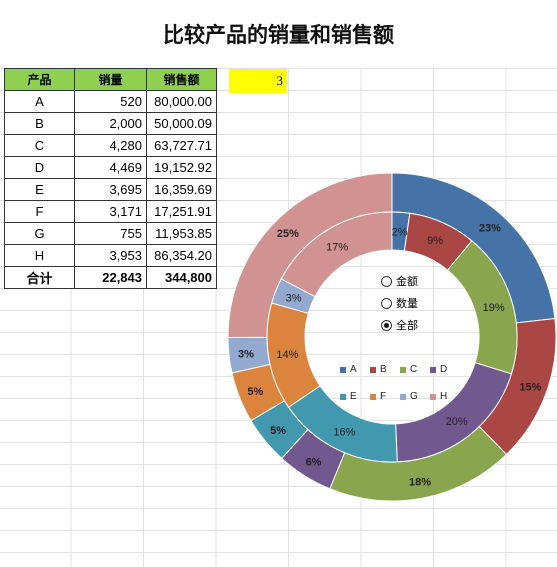 This screenshot has height=567, width=557. Describe the element at coordinates (490, 228) in the screenshot. I see `slice-data-label: 23%` at that location.